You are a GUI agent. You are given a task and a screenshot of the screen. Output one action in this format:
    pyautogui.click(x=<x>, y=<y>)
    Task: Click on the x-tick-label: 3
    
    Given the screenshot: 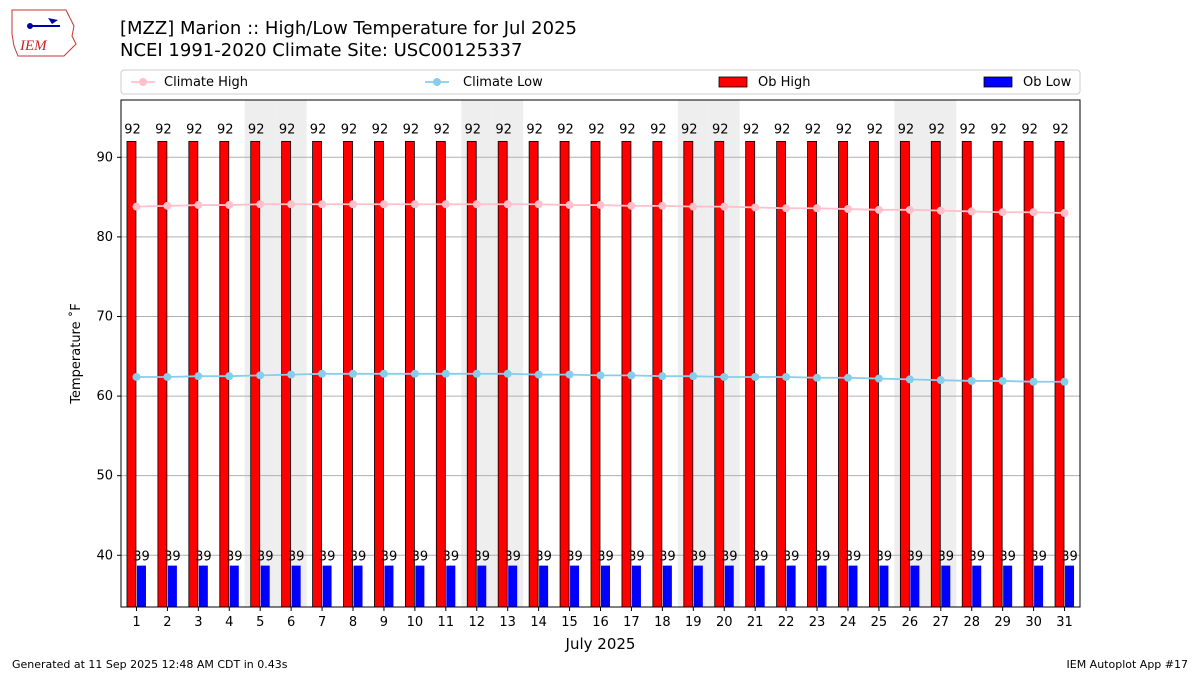 What is the action you would take?
    pyautogui.click(x=198, y=622)
    